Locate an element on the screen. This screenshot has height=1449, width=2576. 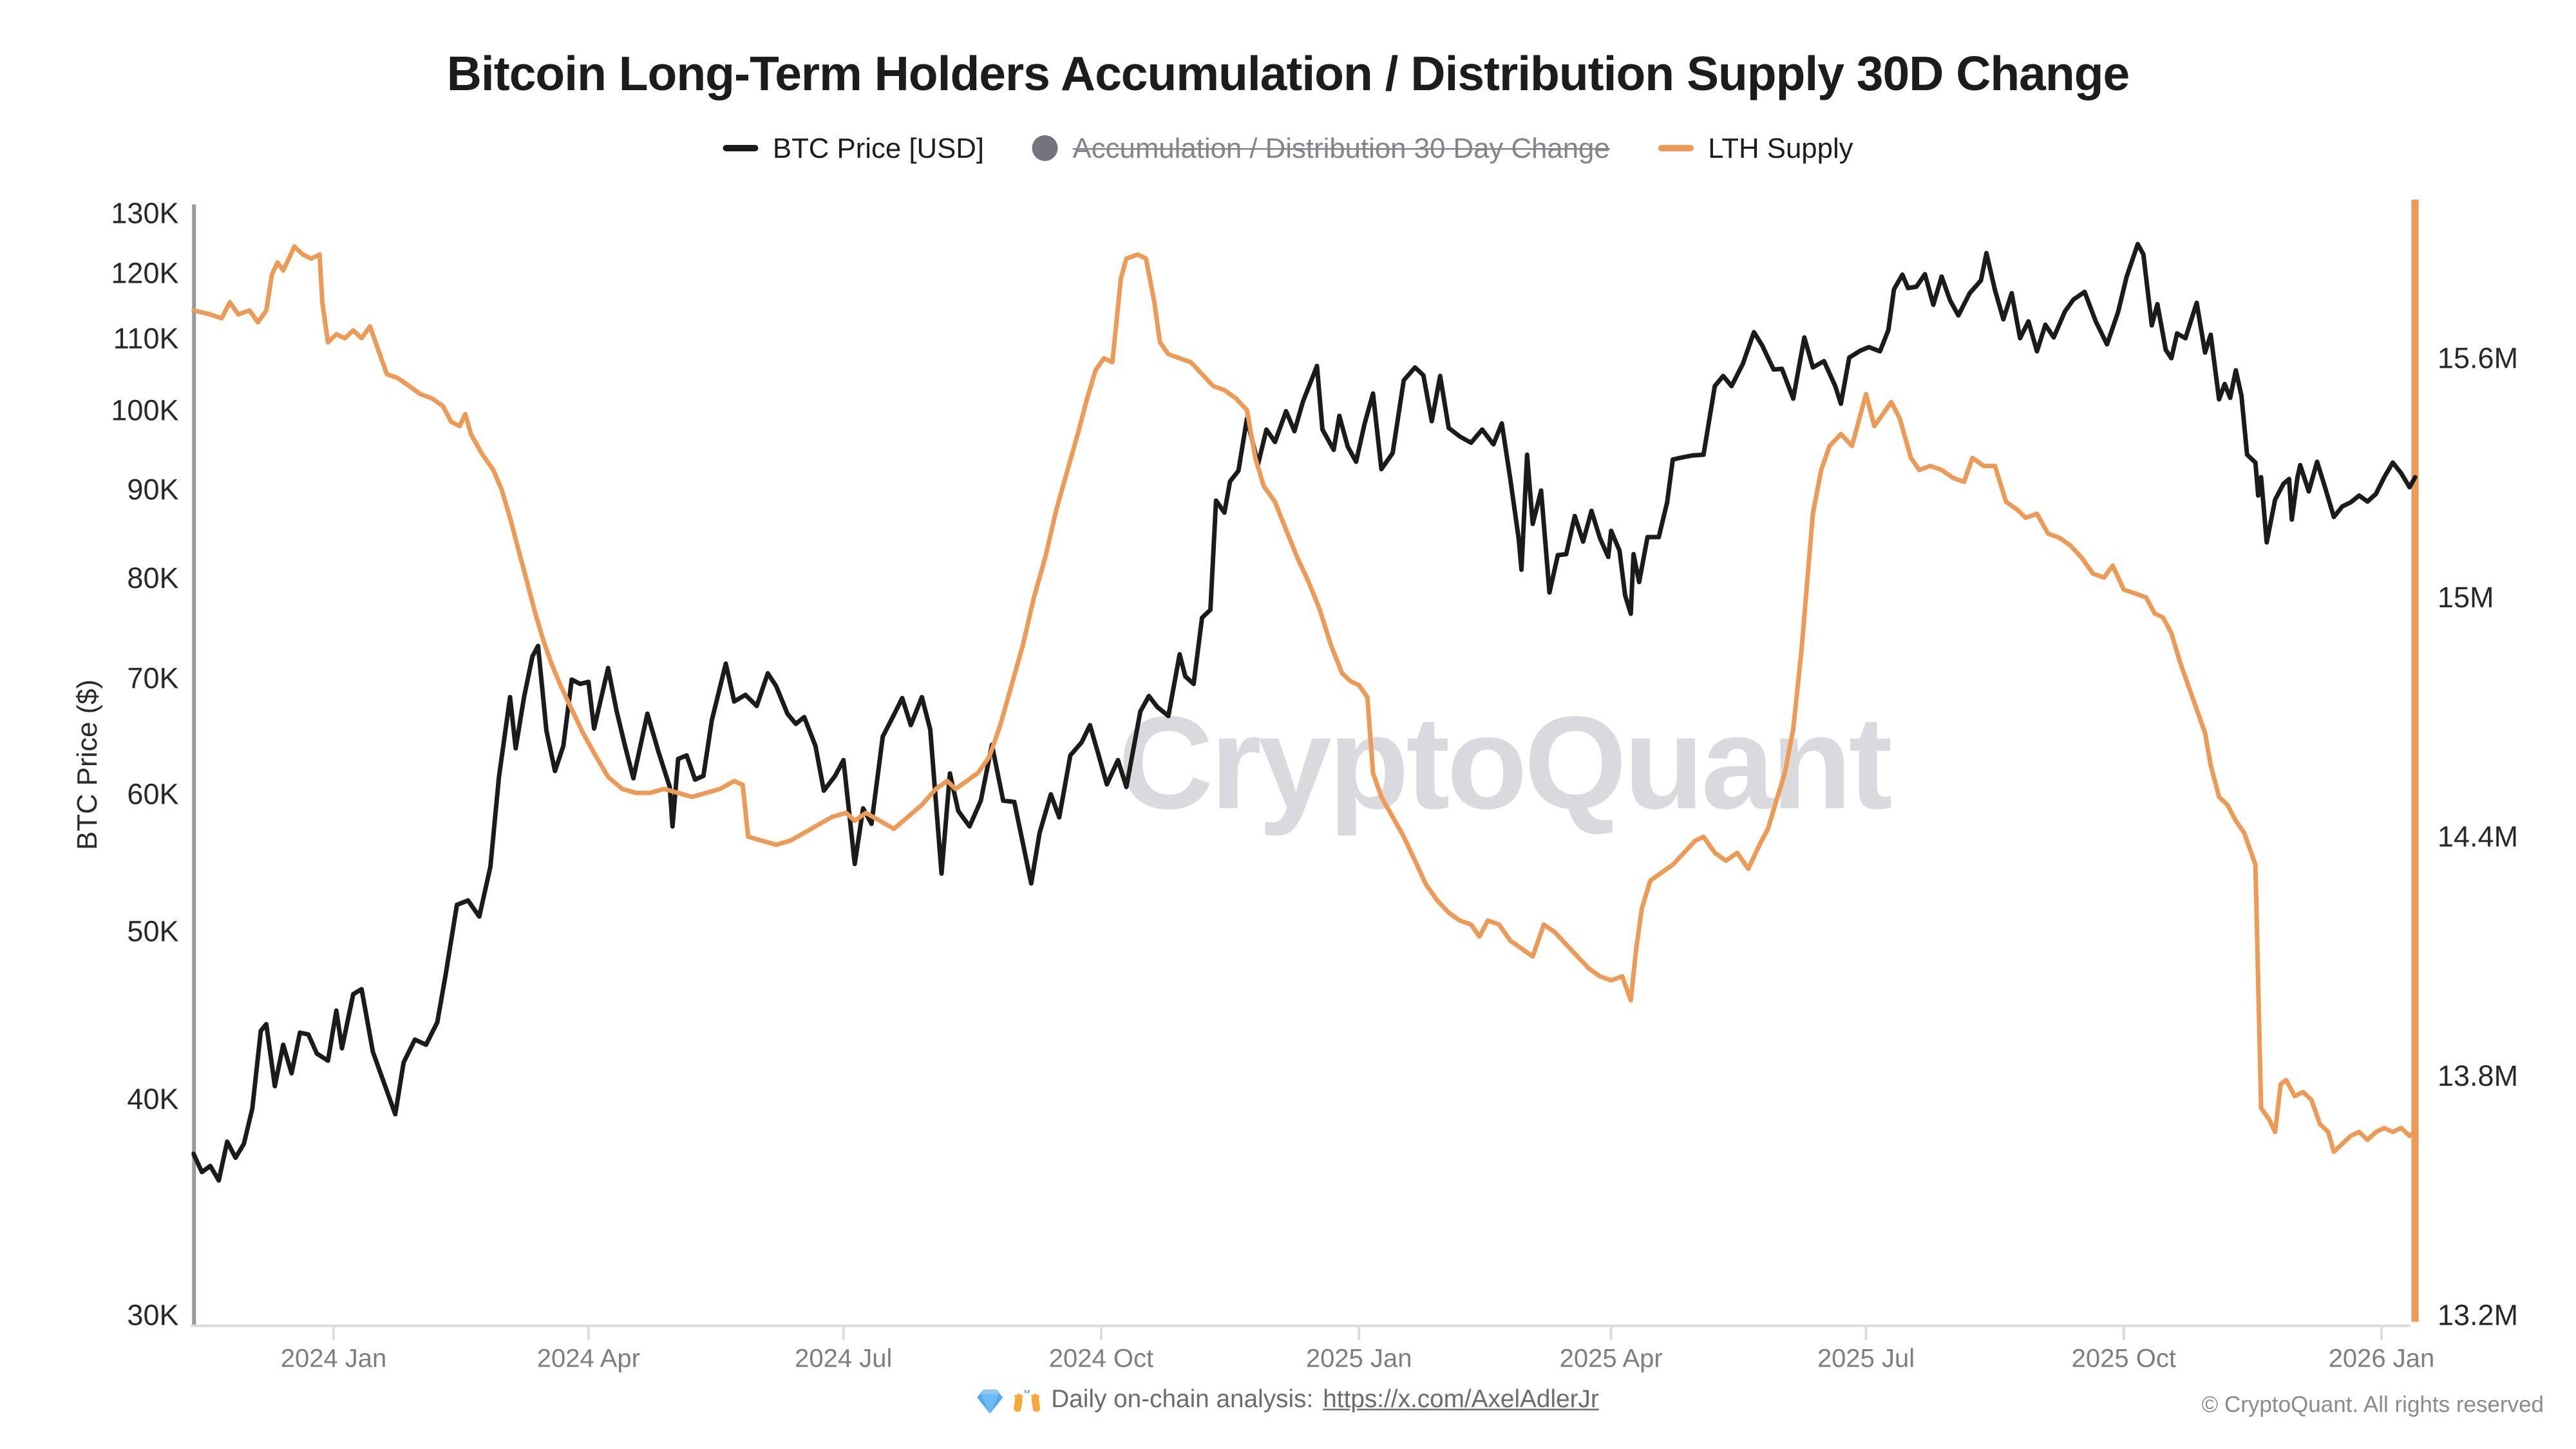
left-tick-label: 120K is located at coordinates (144, 273).